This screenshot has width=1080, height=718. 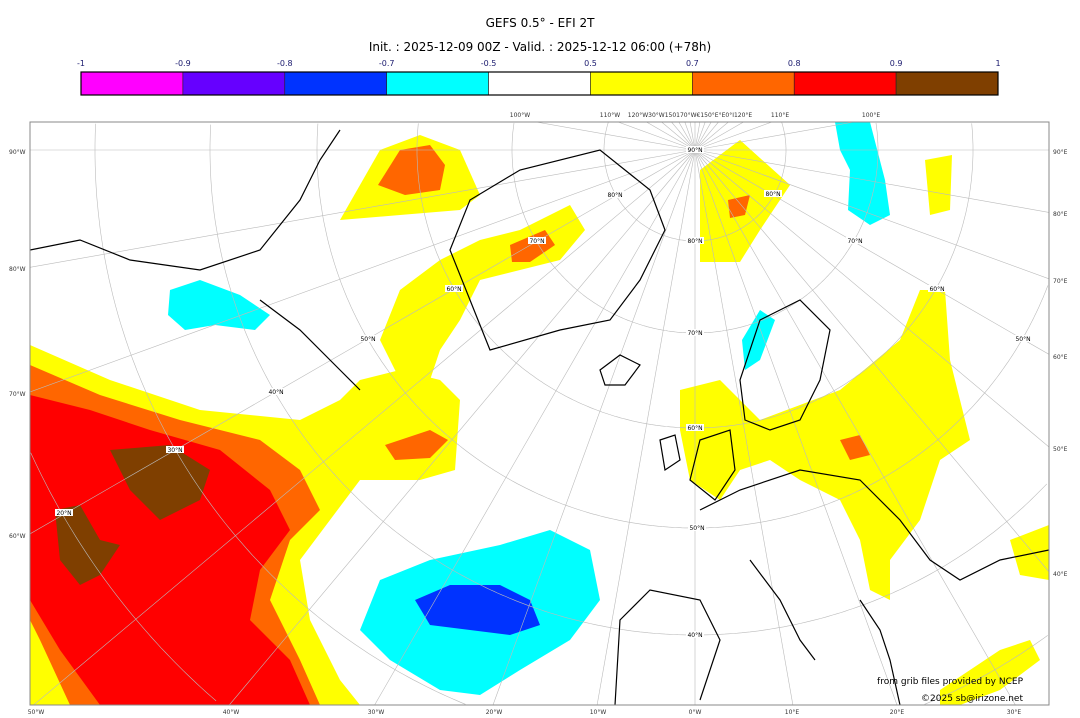 What do you see at coordinates (896, 63) in the screenshot?
I see `colorbar-tick: 0.9` at bounding box center [896, 63].